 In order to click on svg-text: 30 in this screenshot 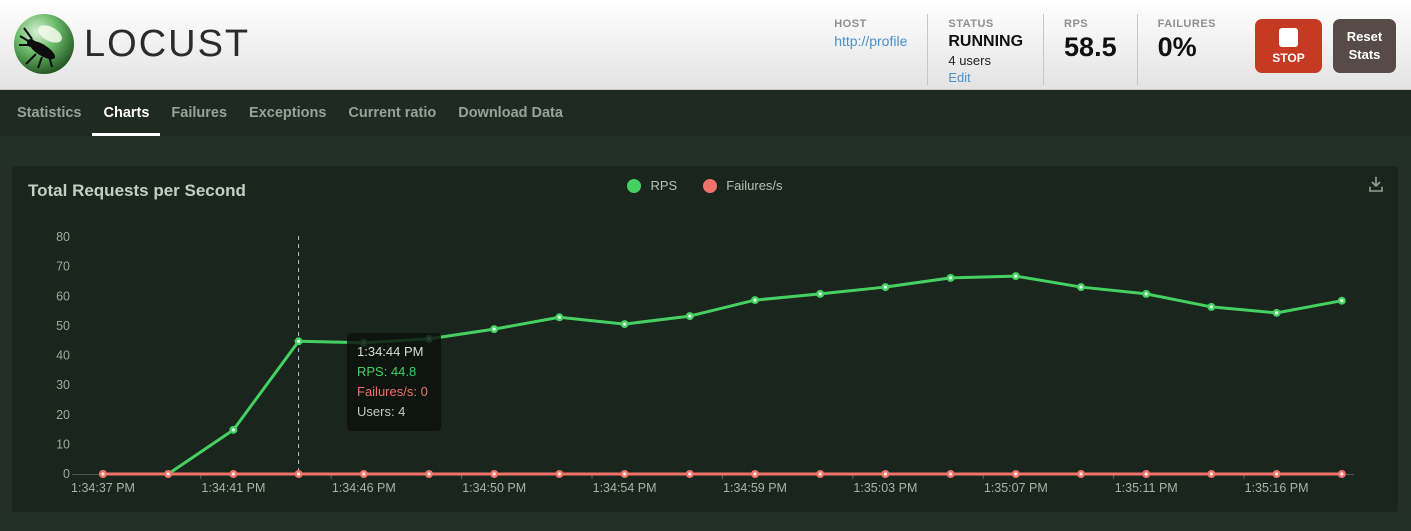, I will do `click(63, 385)`.